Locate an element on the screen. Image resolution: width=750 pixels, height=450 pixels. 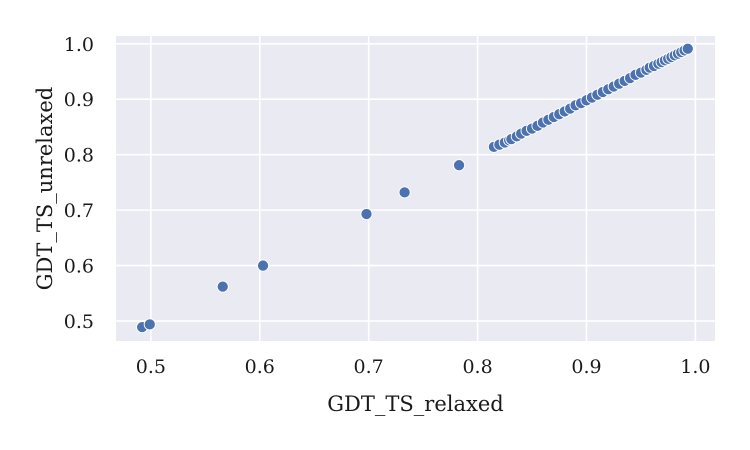
x-tick-label: 0.9 is located at coordinates (586, 367).